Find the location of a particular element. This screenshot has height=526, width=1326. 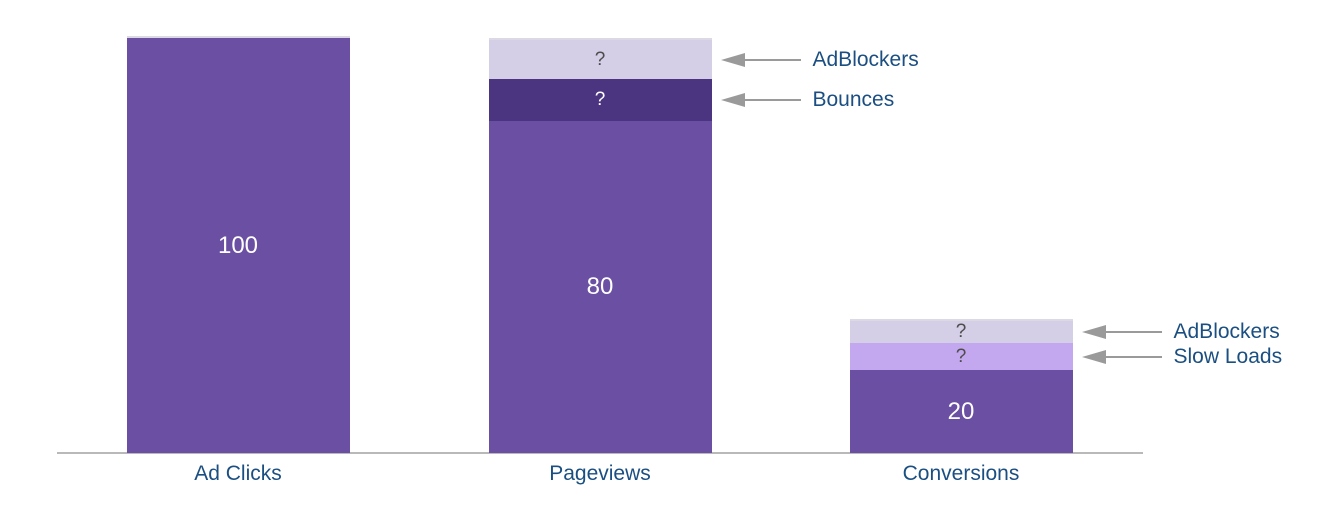

segment-pageviews-bounces: ? is located at coordinates (600, 100).